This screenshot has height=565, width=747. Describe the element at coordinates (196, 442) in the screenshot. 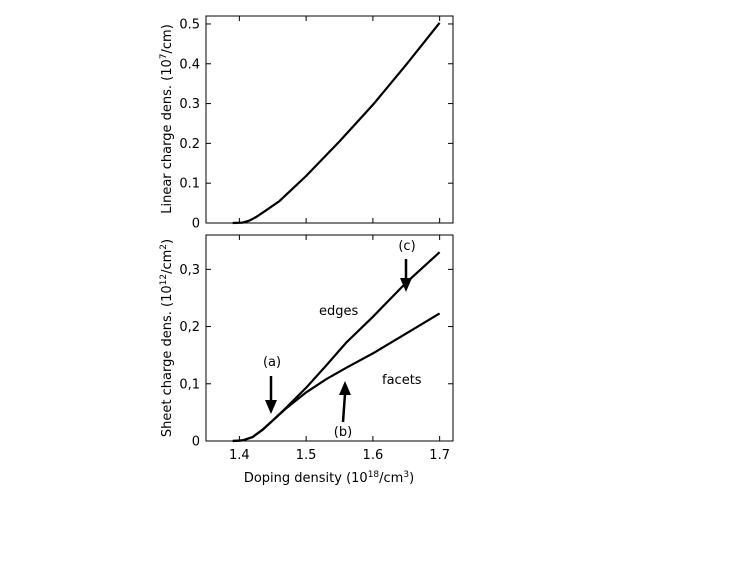

I see `bottom-y-tick-label: 0` at that location.